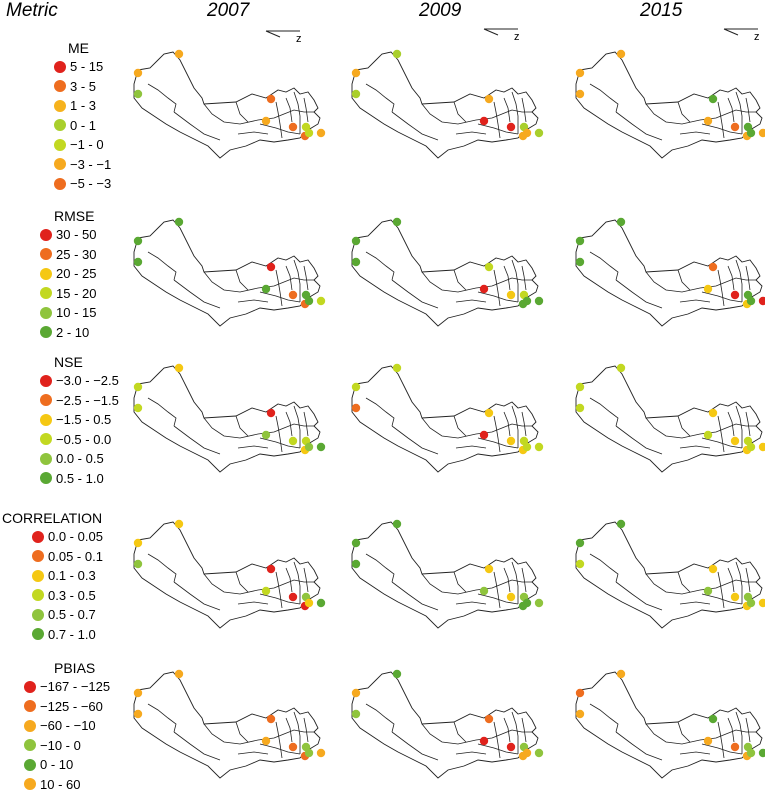  What do you see at coordinates (228, 10) in the screenshot?
I see `column-header-2007: 2007` at bounding box center [228, 10].